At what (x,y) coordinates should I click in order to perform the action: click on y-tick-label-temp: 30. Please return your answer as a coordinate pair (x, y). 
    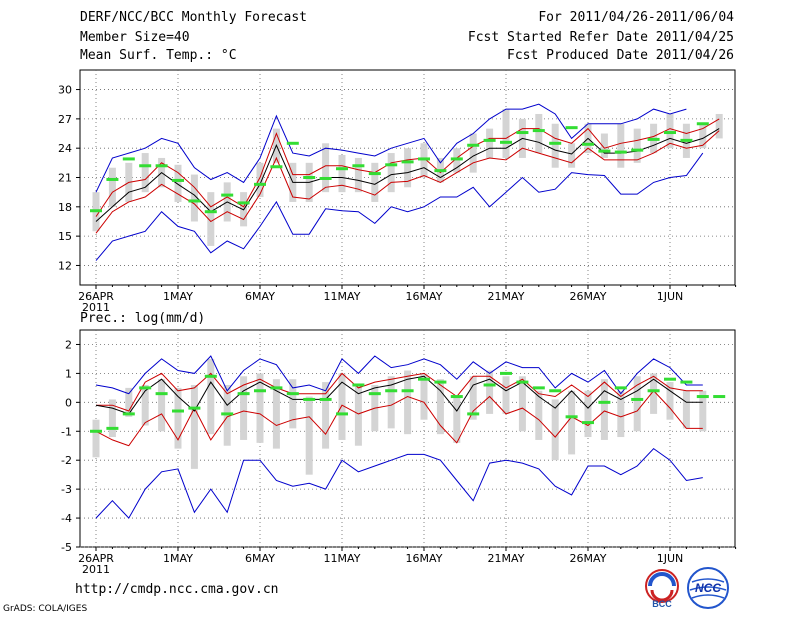
    Looking at the image, I should click on (65, 90).